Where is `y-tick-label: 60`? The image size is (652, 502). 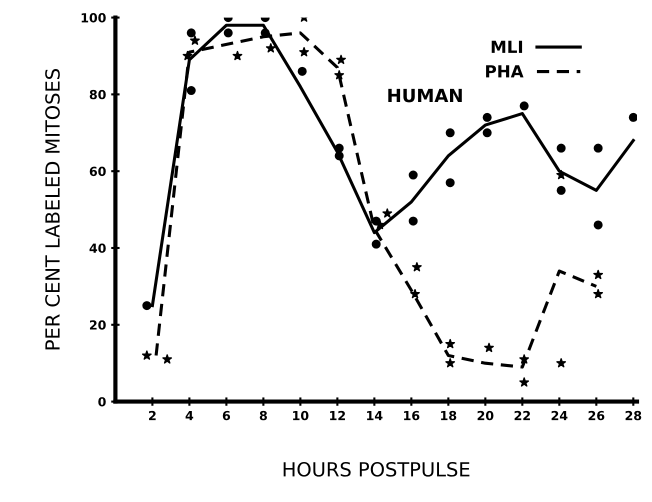
y-tick-label: 60 is located at coordinates (98, 171).